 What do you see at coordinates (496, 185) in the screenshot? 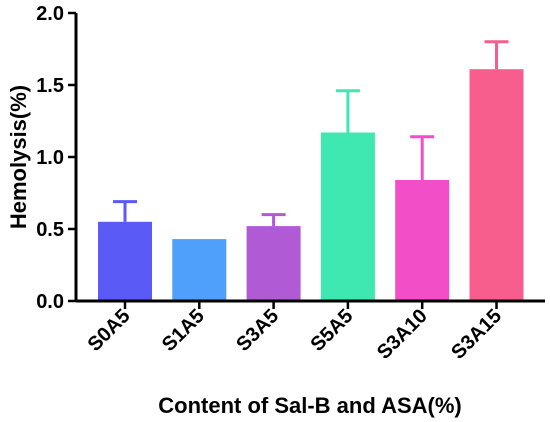
I see `bar-s3a15` at bounding box center [496, 185].